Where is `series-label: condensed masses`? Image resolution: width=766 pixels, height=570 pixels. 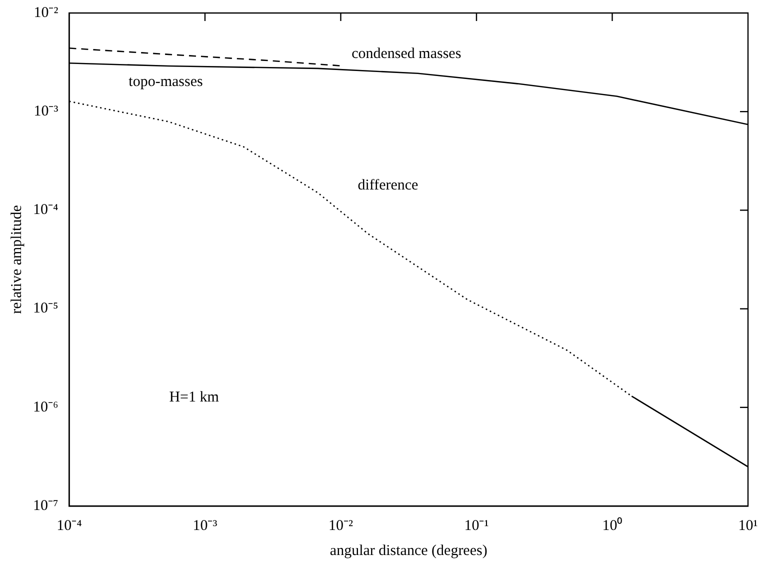
series-label: condensed masses is located at coordinates (407, 54).